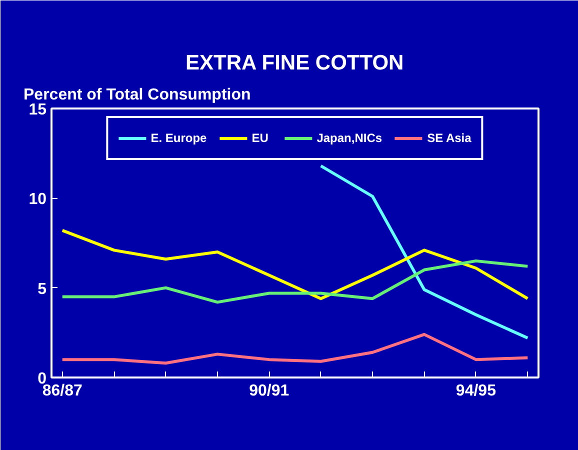 The width and height of the screenshot is (578, 450). What do you see at coordinates (37, 199) in the screenshot?
I see `y-tick-label: 10` at bounding box center [37, 199].